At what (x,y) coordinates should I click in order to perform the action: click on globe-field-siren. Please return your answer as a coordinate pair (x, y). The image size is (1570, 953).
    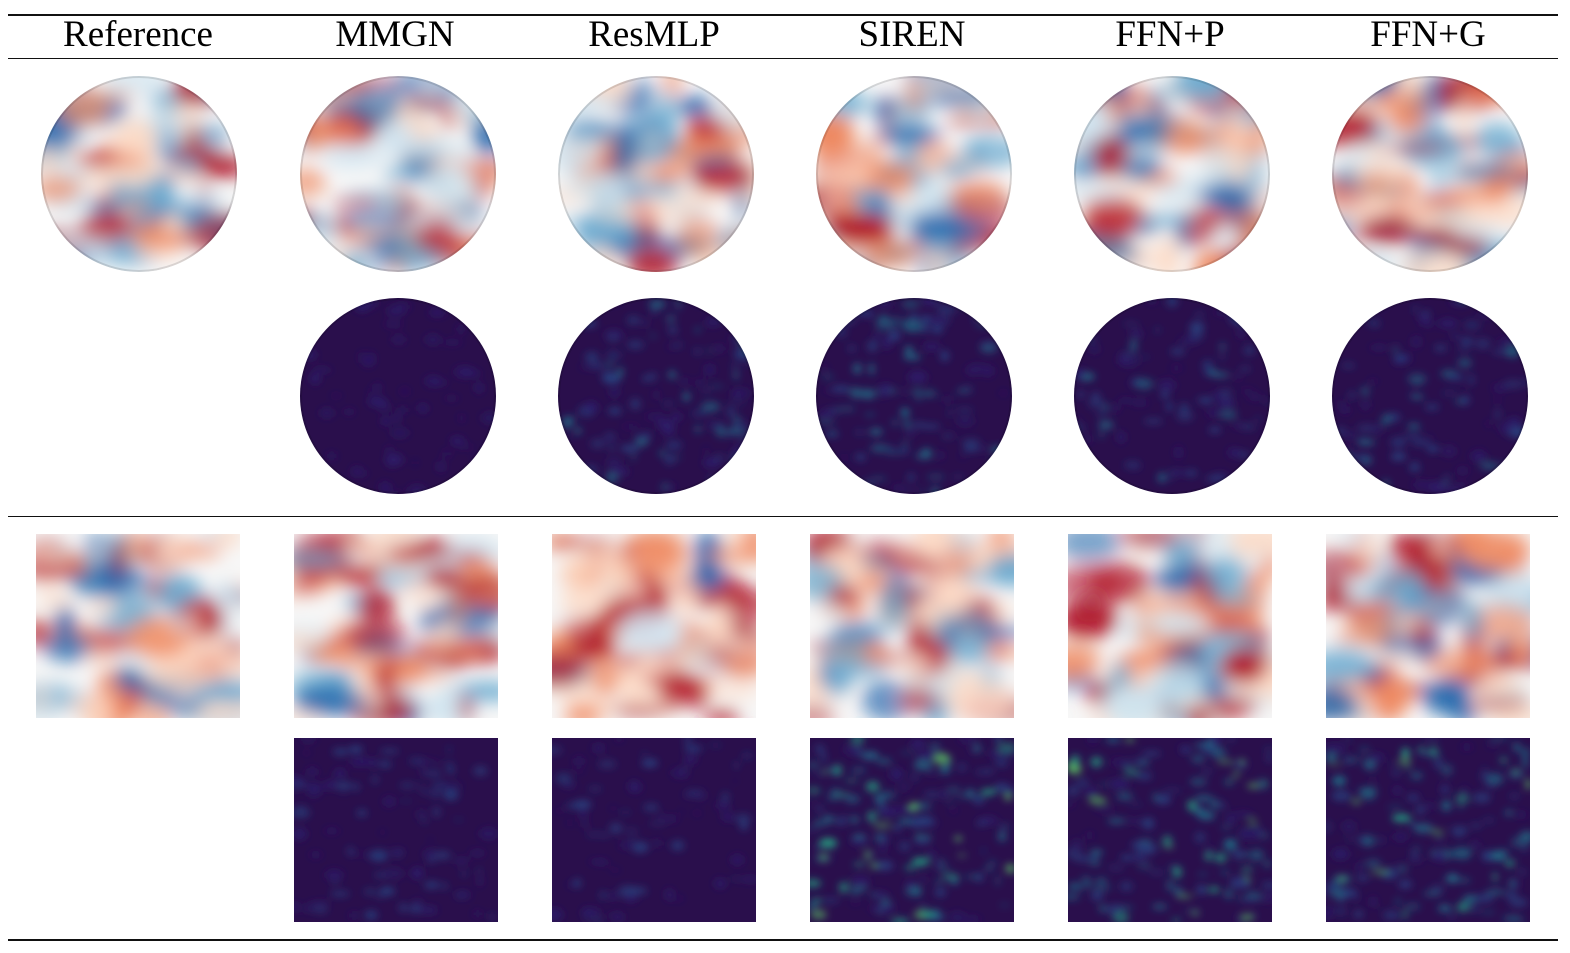
    Looking at the image, I should click on (914, 174).